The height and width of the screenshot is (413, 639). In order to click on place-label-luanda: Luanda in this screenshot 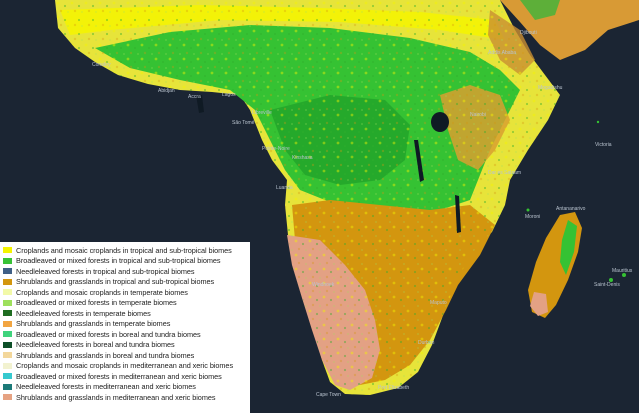, I will do `click(284, 188)`.